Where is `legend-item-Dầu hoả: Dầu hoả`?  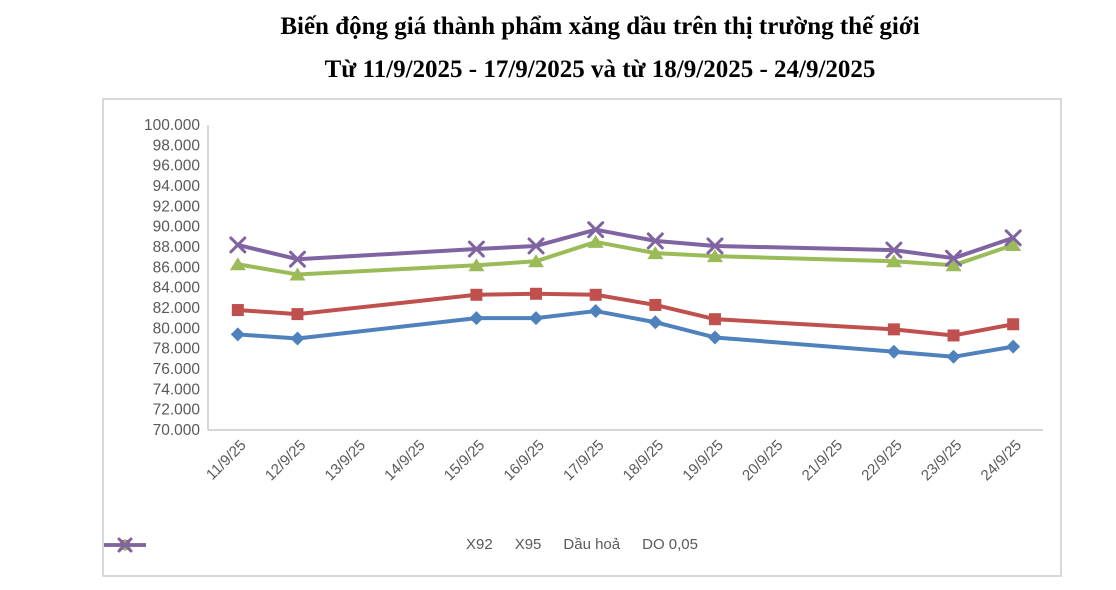
legend-item-Dầu hoả: Dầu hoả is located at coordinates (362, 544).